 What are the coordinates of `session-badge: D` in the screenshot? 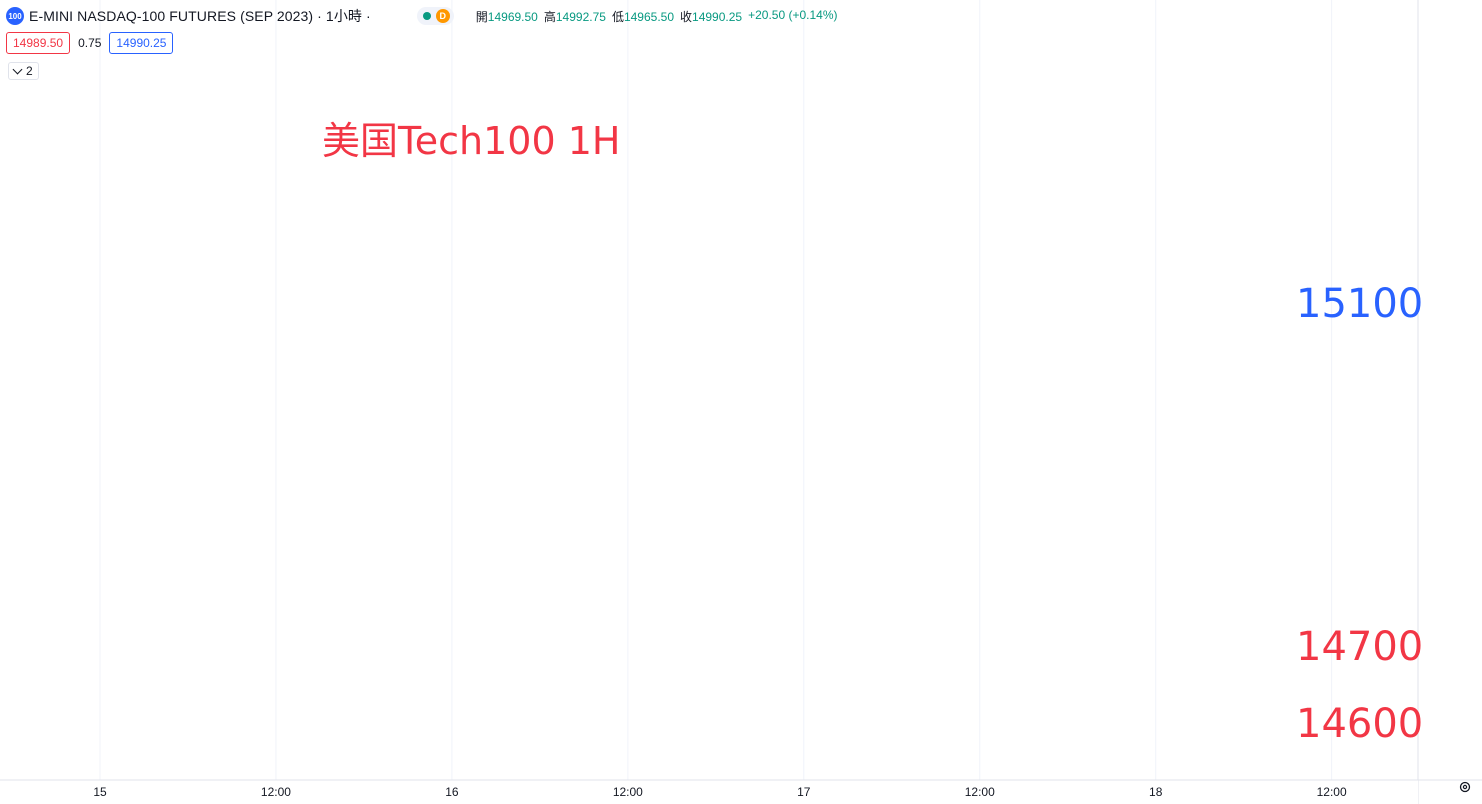 It's located at (442, 16).